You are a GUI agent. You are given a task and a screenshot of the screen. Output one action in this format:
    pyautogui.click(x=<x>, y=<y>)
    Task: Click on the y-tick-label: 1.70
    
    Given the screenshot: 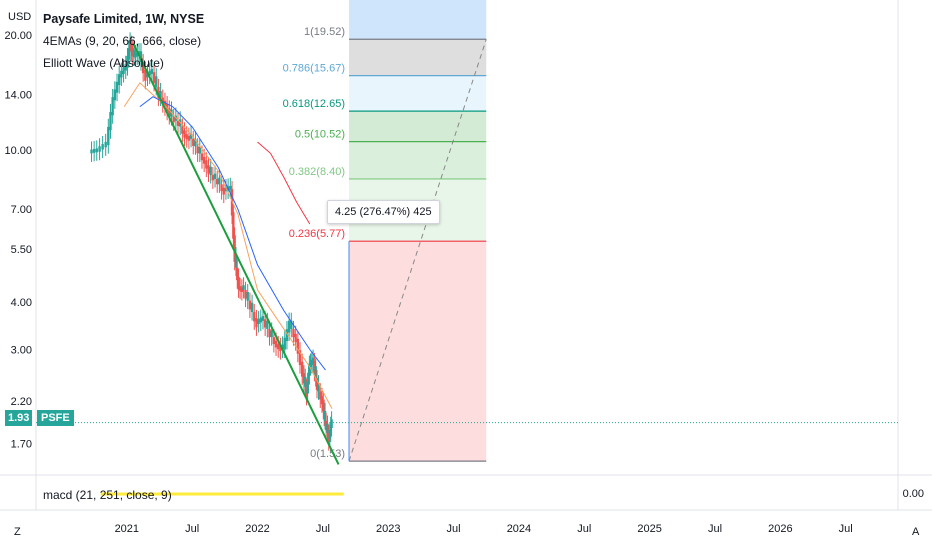 What is the action you would take?
    pyautogui.click(x=21, y=445)
    